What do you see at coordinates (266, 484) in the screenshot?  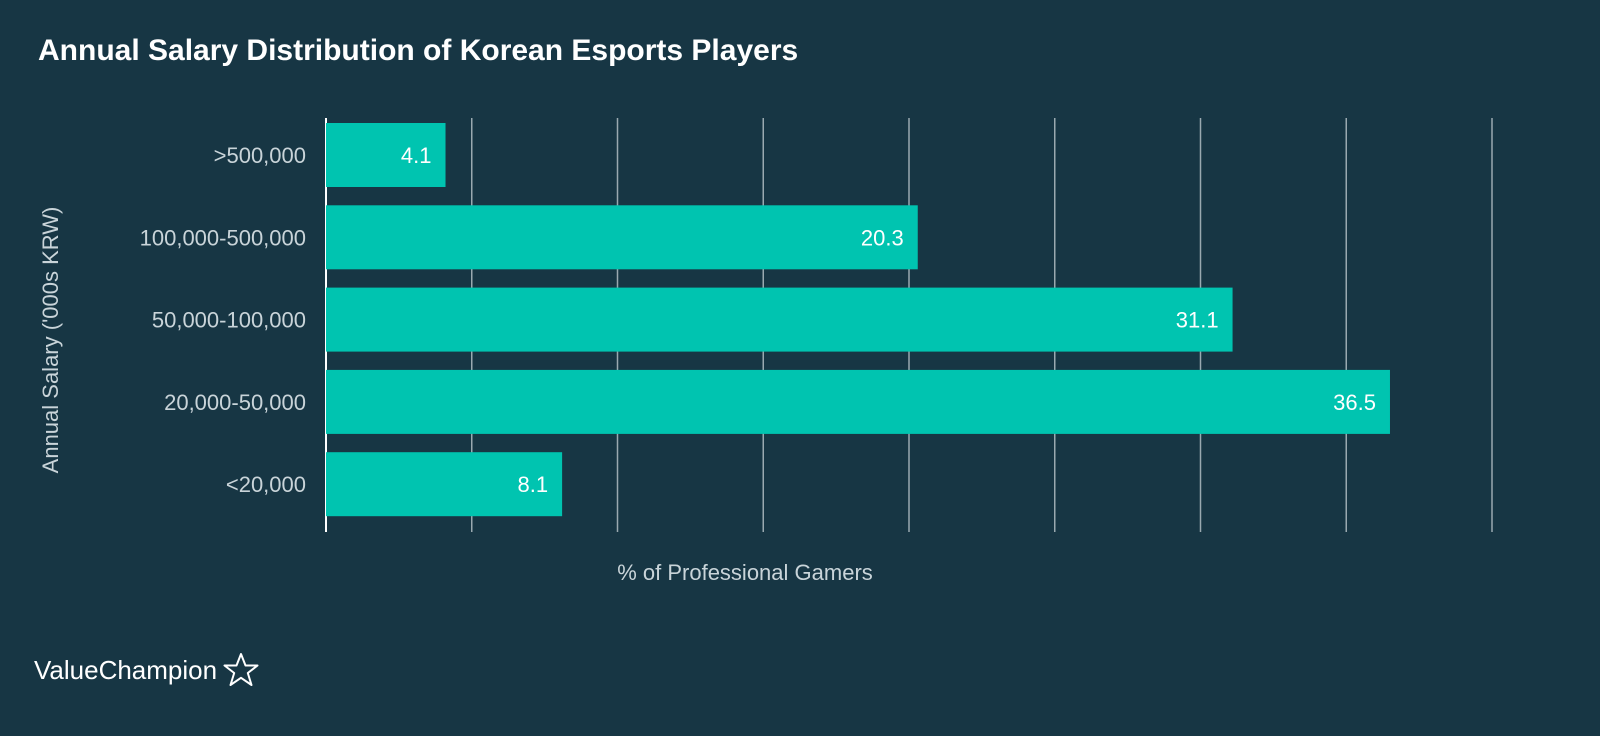 I see `category-label: <20,000` at bounding box center [266, 484].